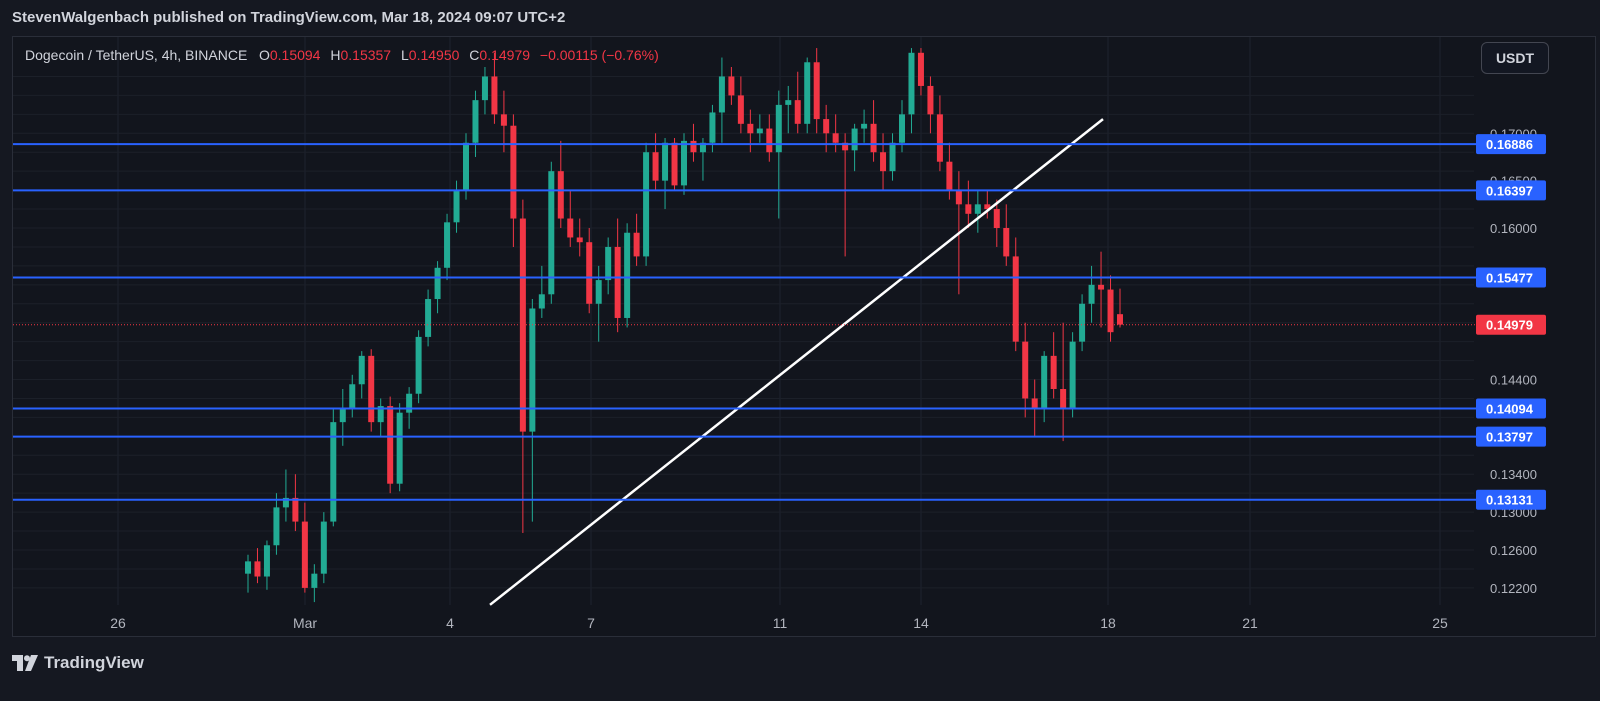  Describe the element at coordinates (404, 55) in the screenshot. I see `low-label: L` at that location.